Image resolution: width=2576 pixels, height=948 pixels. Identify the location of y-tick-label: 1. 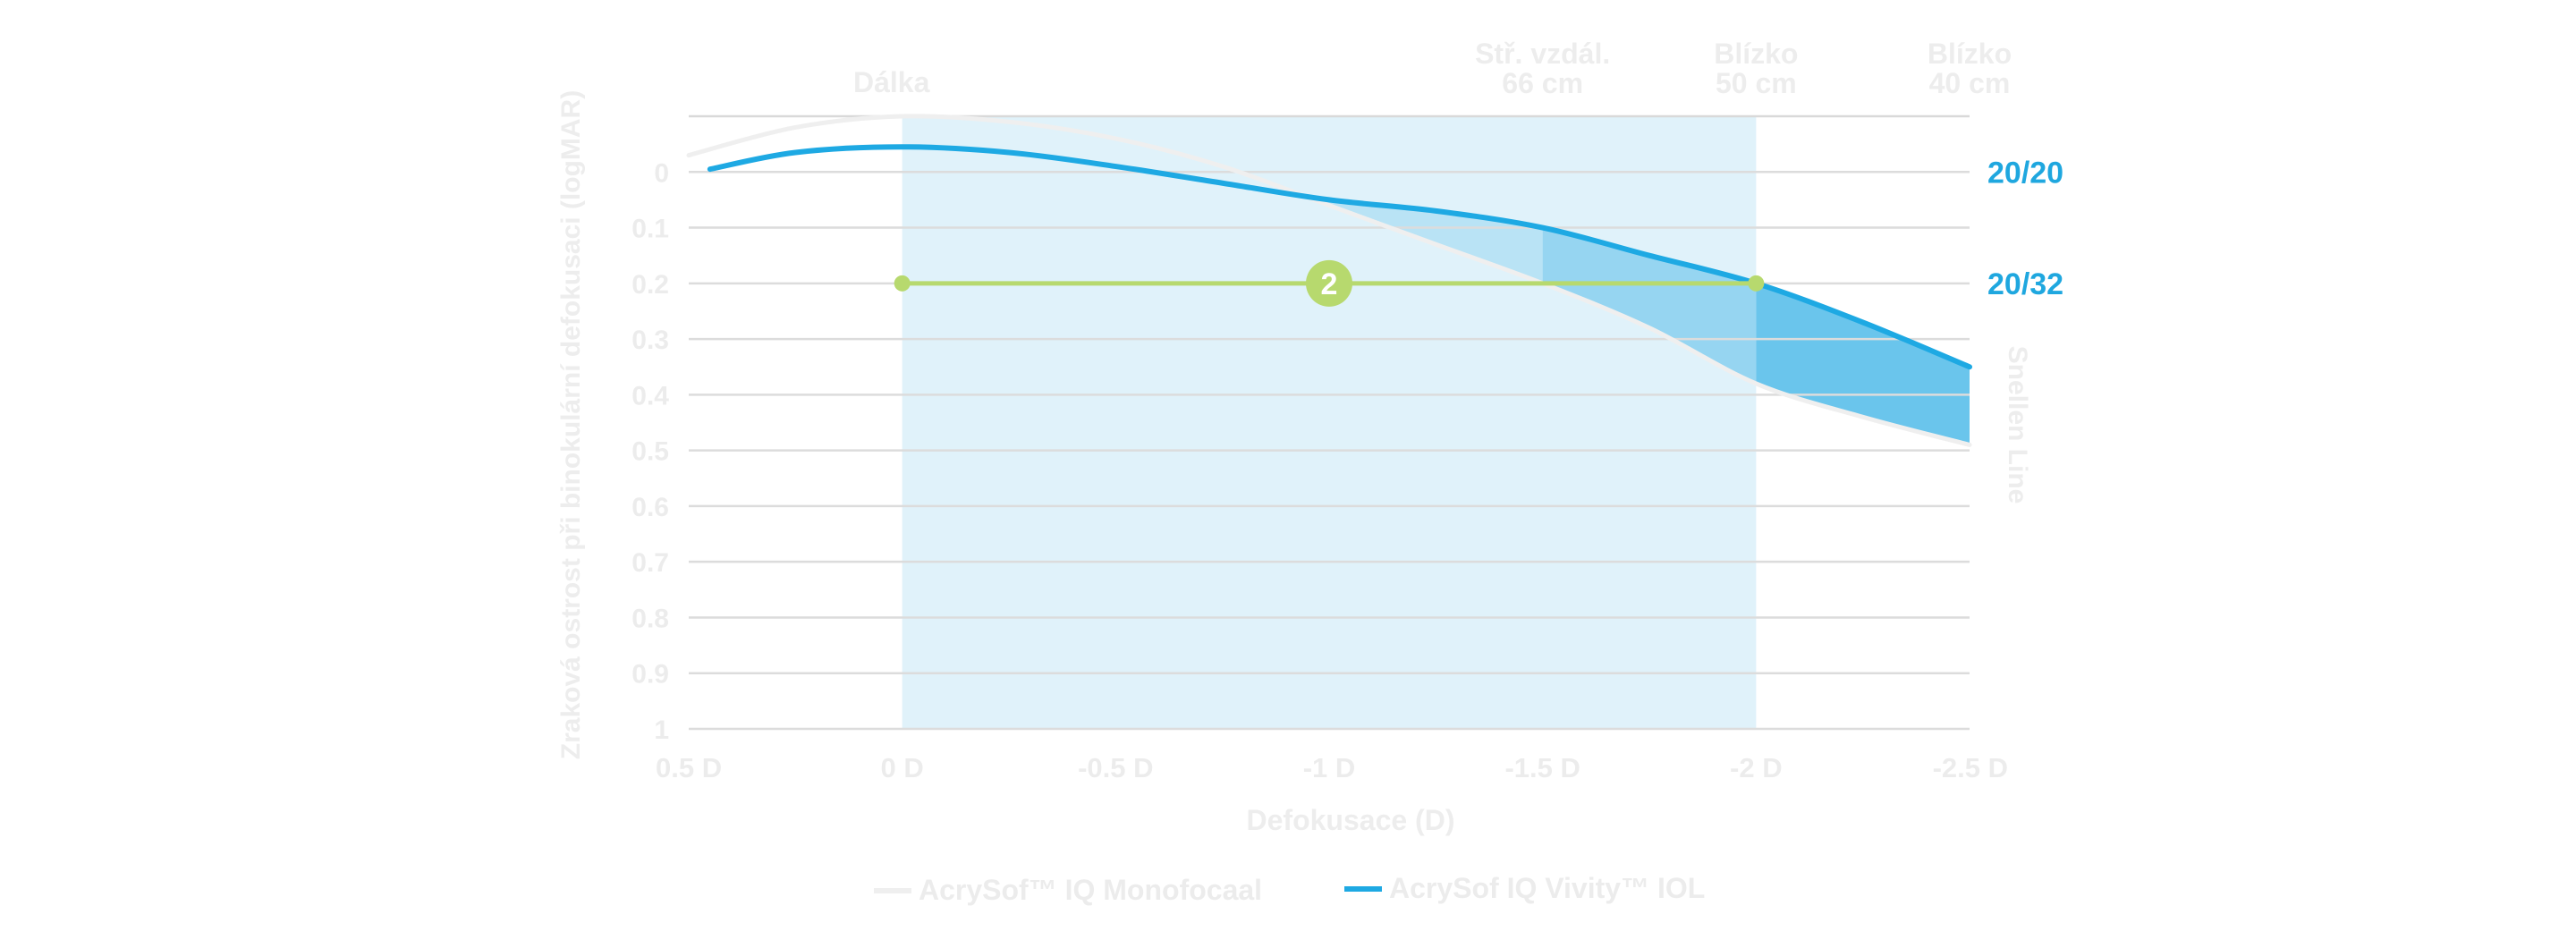
(661, 730).